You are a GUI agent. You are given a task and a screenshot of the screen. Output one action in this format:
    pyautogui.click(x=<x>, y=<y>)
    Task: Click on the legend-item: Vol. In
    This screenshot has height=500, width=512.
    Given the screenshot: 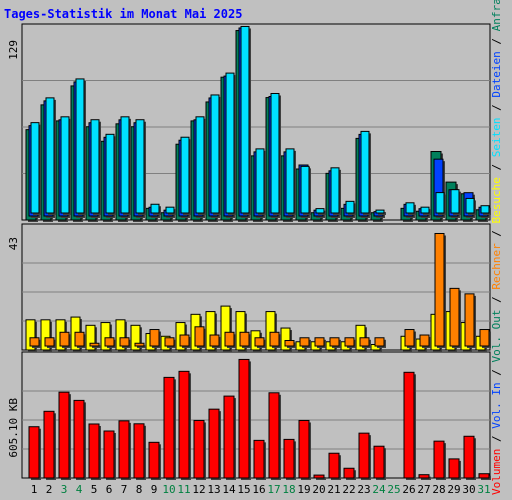 What is the action you would take?
    pyautogui.click(x=496, y=405)
    